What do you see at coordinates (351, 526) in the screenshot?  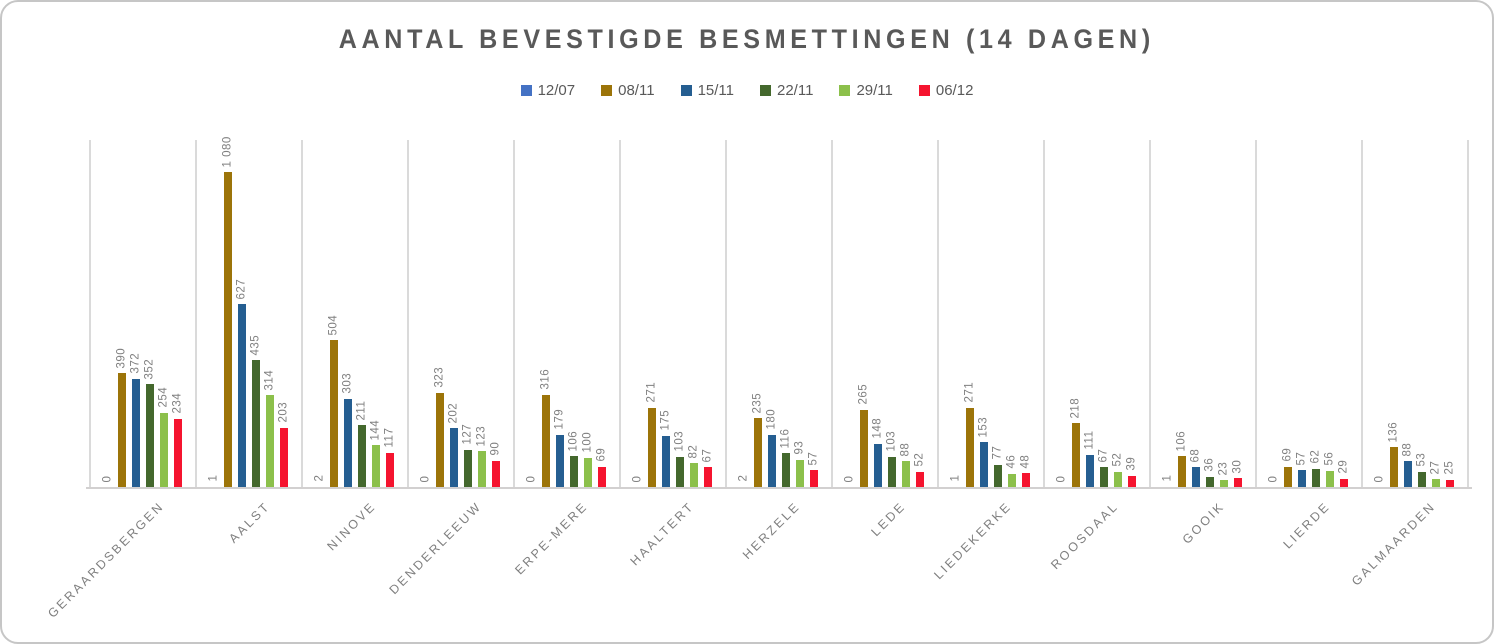 I see `category-axis-label: NINOVE` at bounding box center [351, 526].